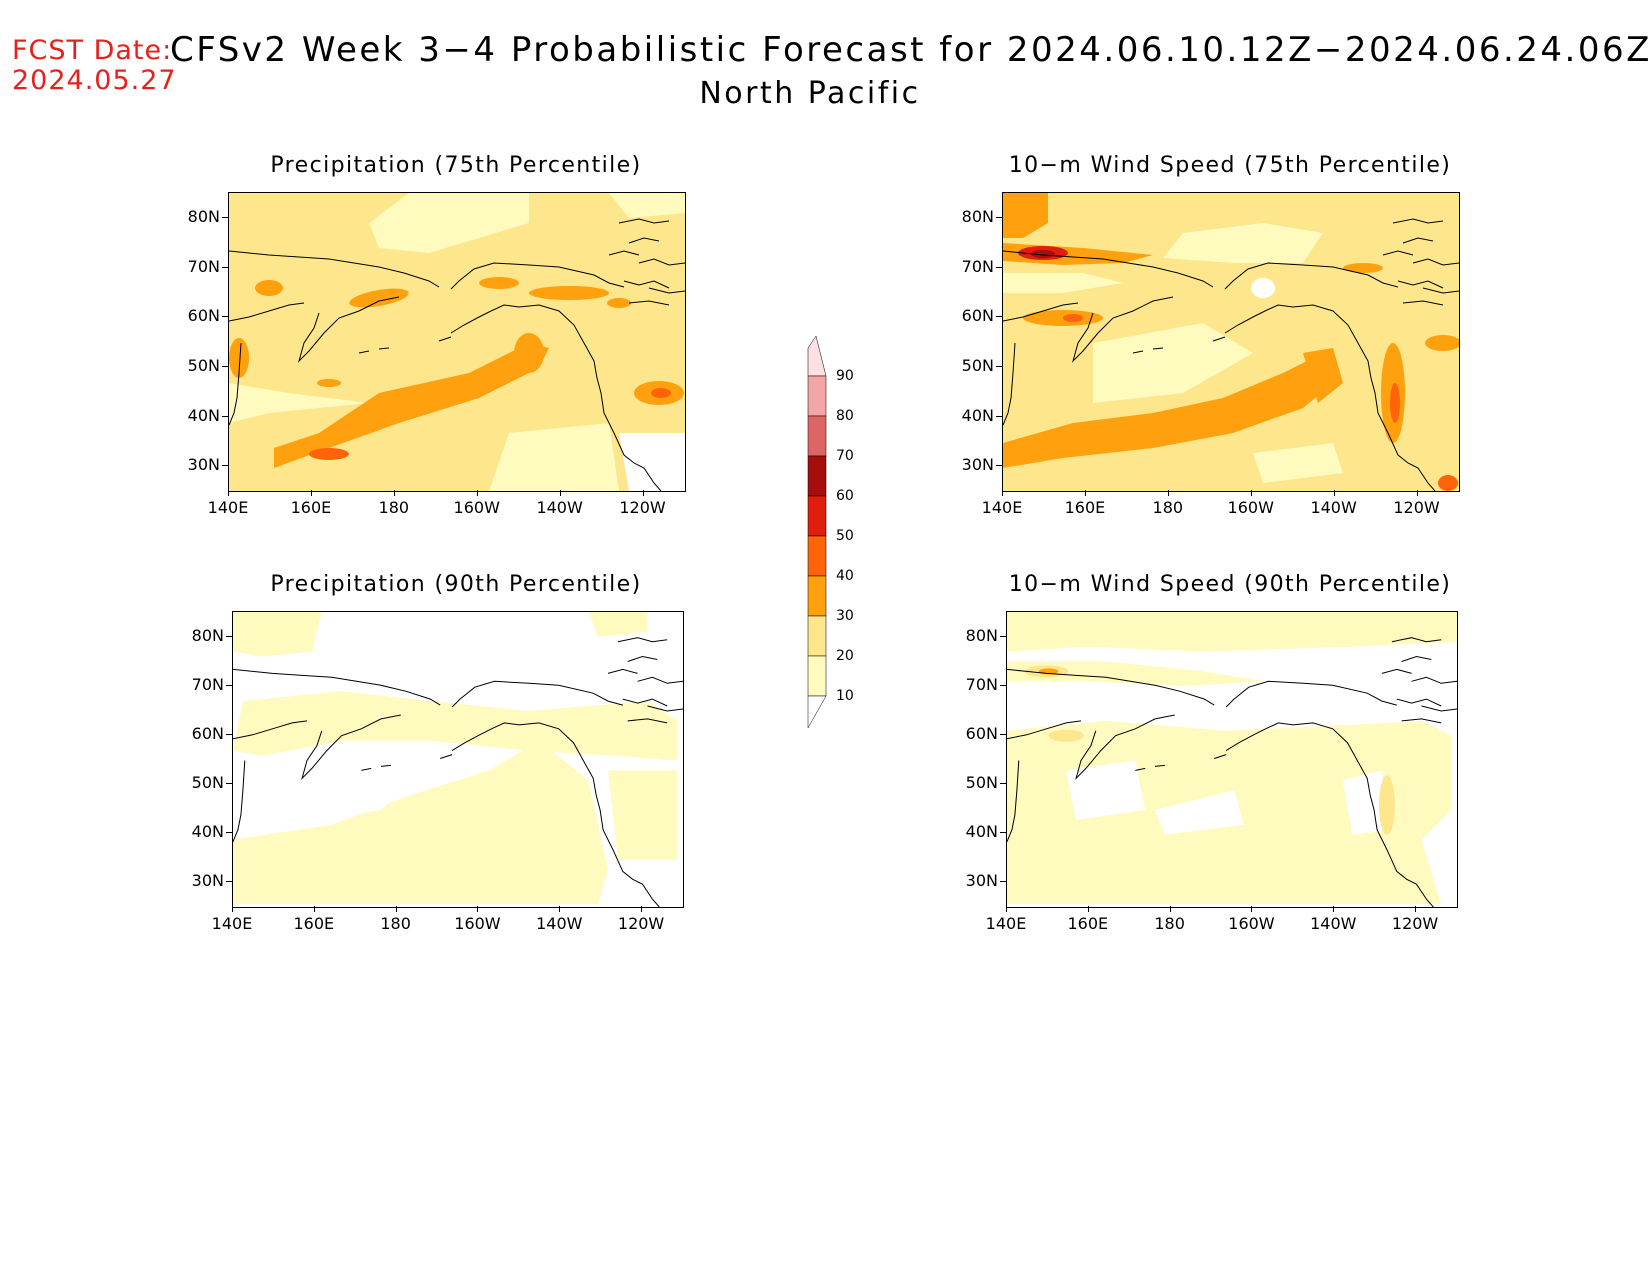 Image resolution: width=1650 pixels, height=1275 pixels. I want to click on panel-title: Precipitation (90th Percentile), so click(456, 584).